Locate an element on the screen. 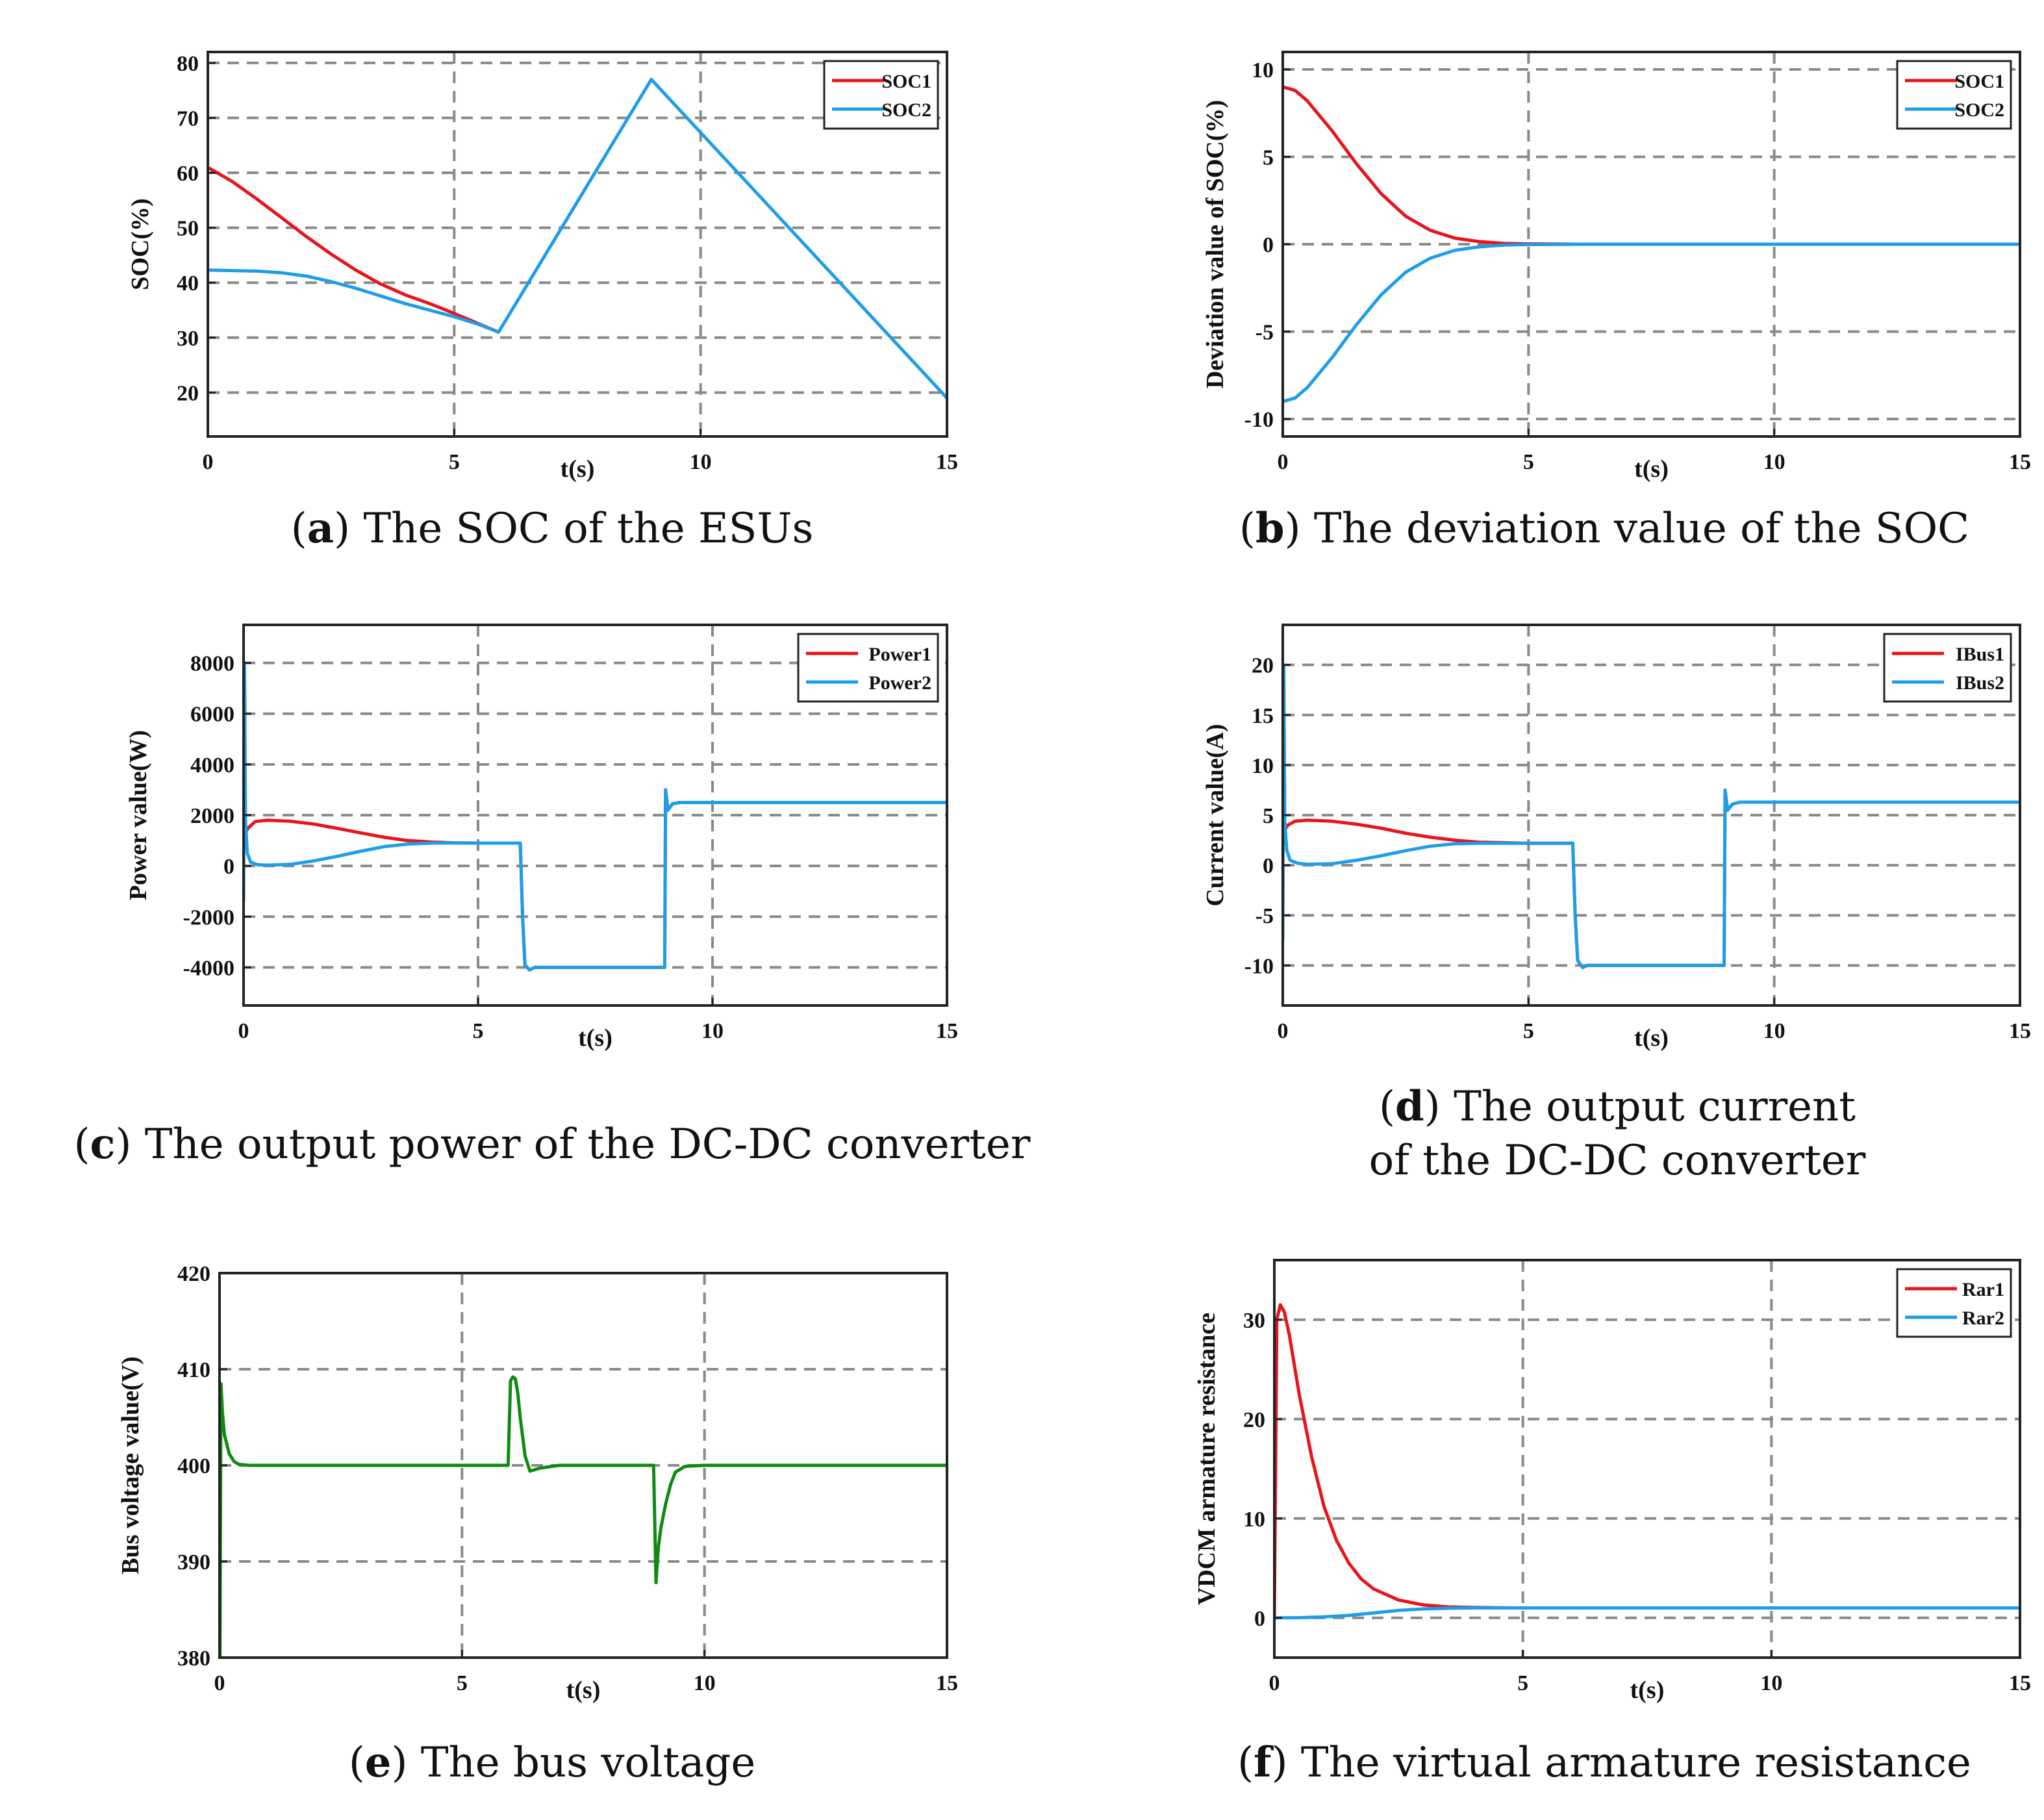  y-axis-label: Power value(W) is located at coordinates (138, 815).